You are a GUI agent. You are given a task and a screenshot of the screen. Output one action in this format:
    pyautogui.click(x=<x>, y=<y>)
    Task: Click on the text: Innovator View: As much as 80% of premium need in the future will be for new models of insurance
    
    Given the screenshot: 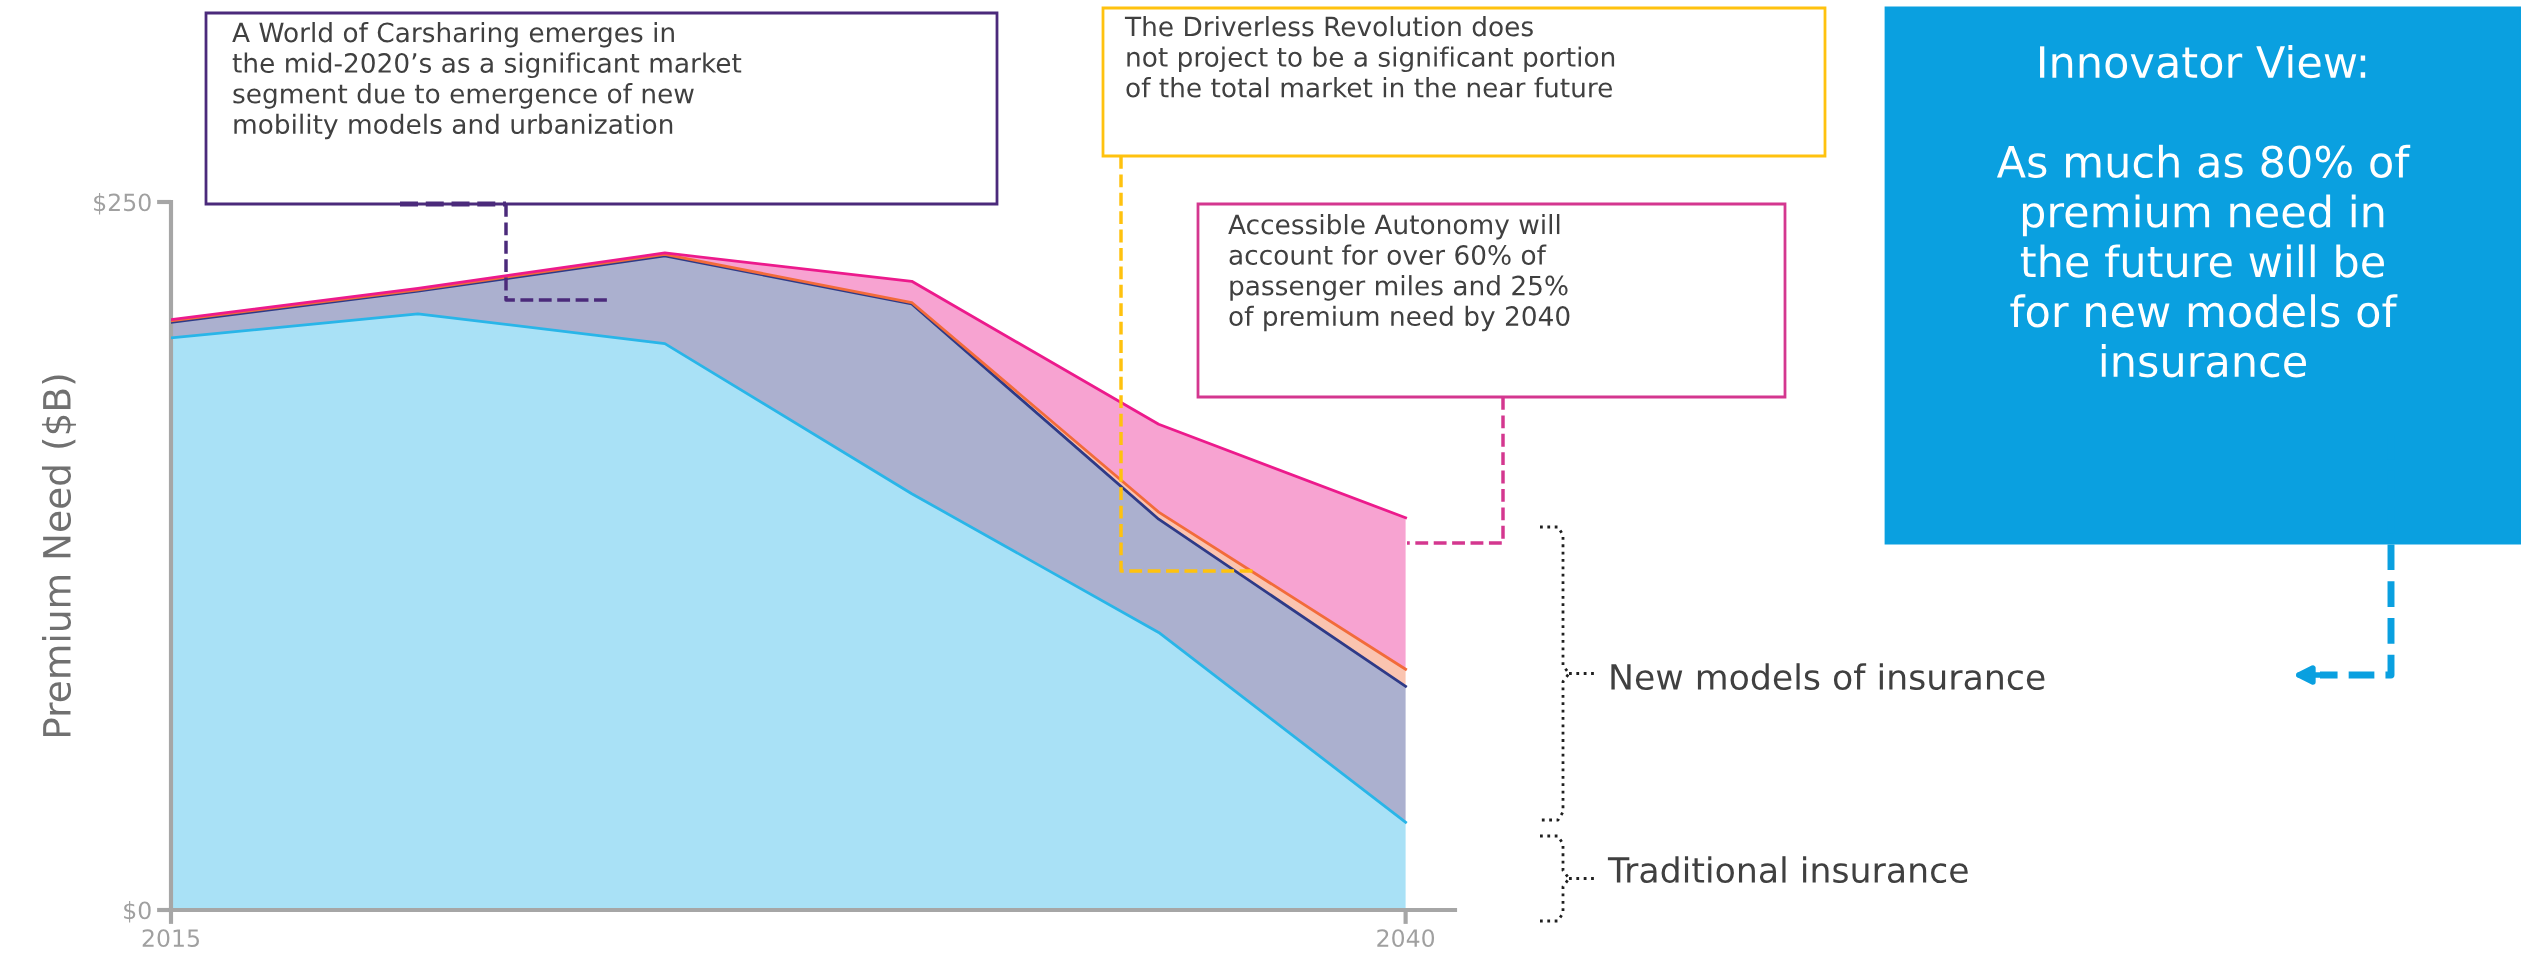 What is the action you would take?
    pyautogui.click(x=2203, y=211)
    